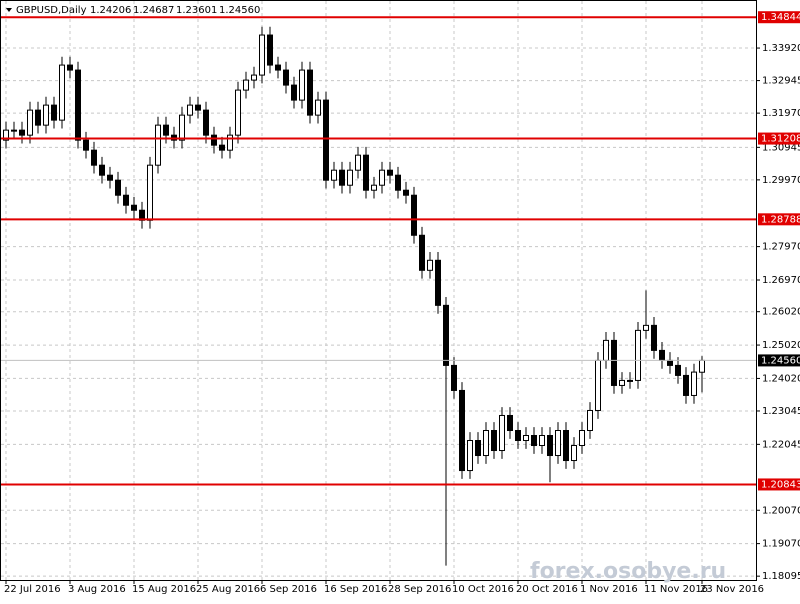 The height and width of the screenshot is (604, 800). What do you see at coordinates (781, 544) in the screenshot?
I see `y-tick-label: 1.19070` at bounding box center [781, 544].